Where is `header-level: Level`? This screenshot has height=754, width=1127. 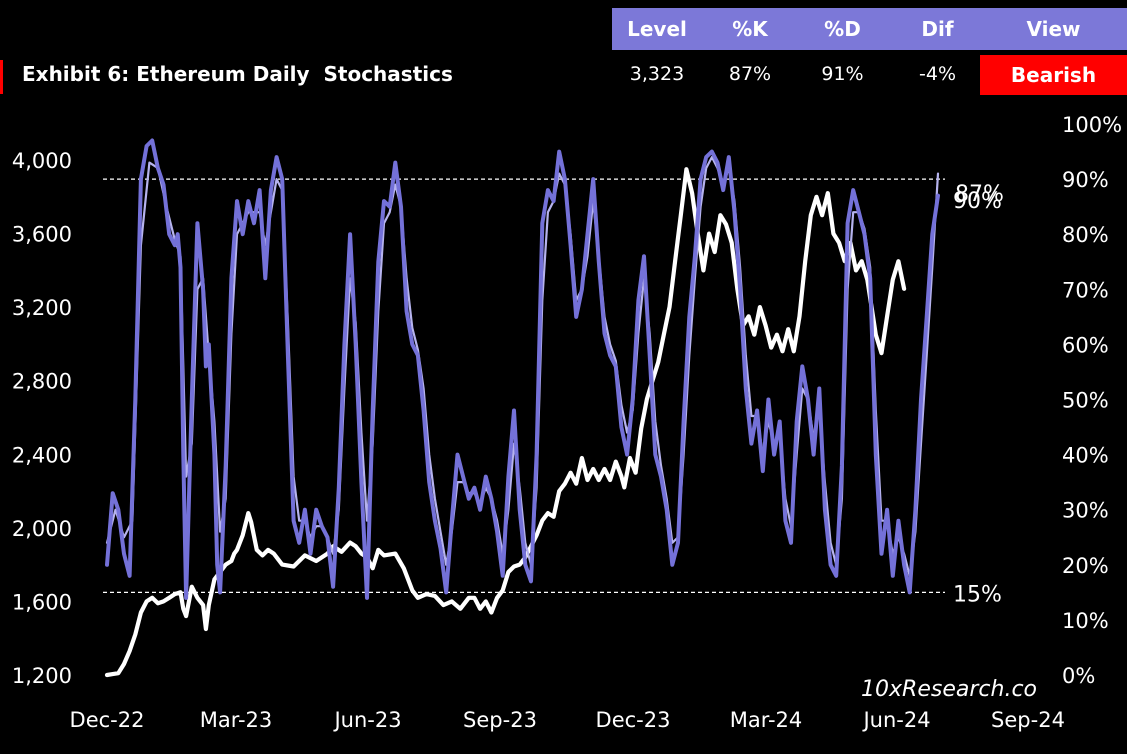
header-level: Level is located at coordinates (657, 29).